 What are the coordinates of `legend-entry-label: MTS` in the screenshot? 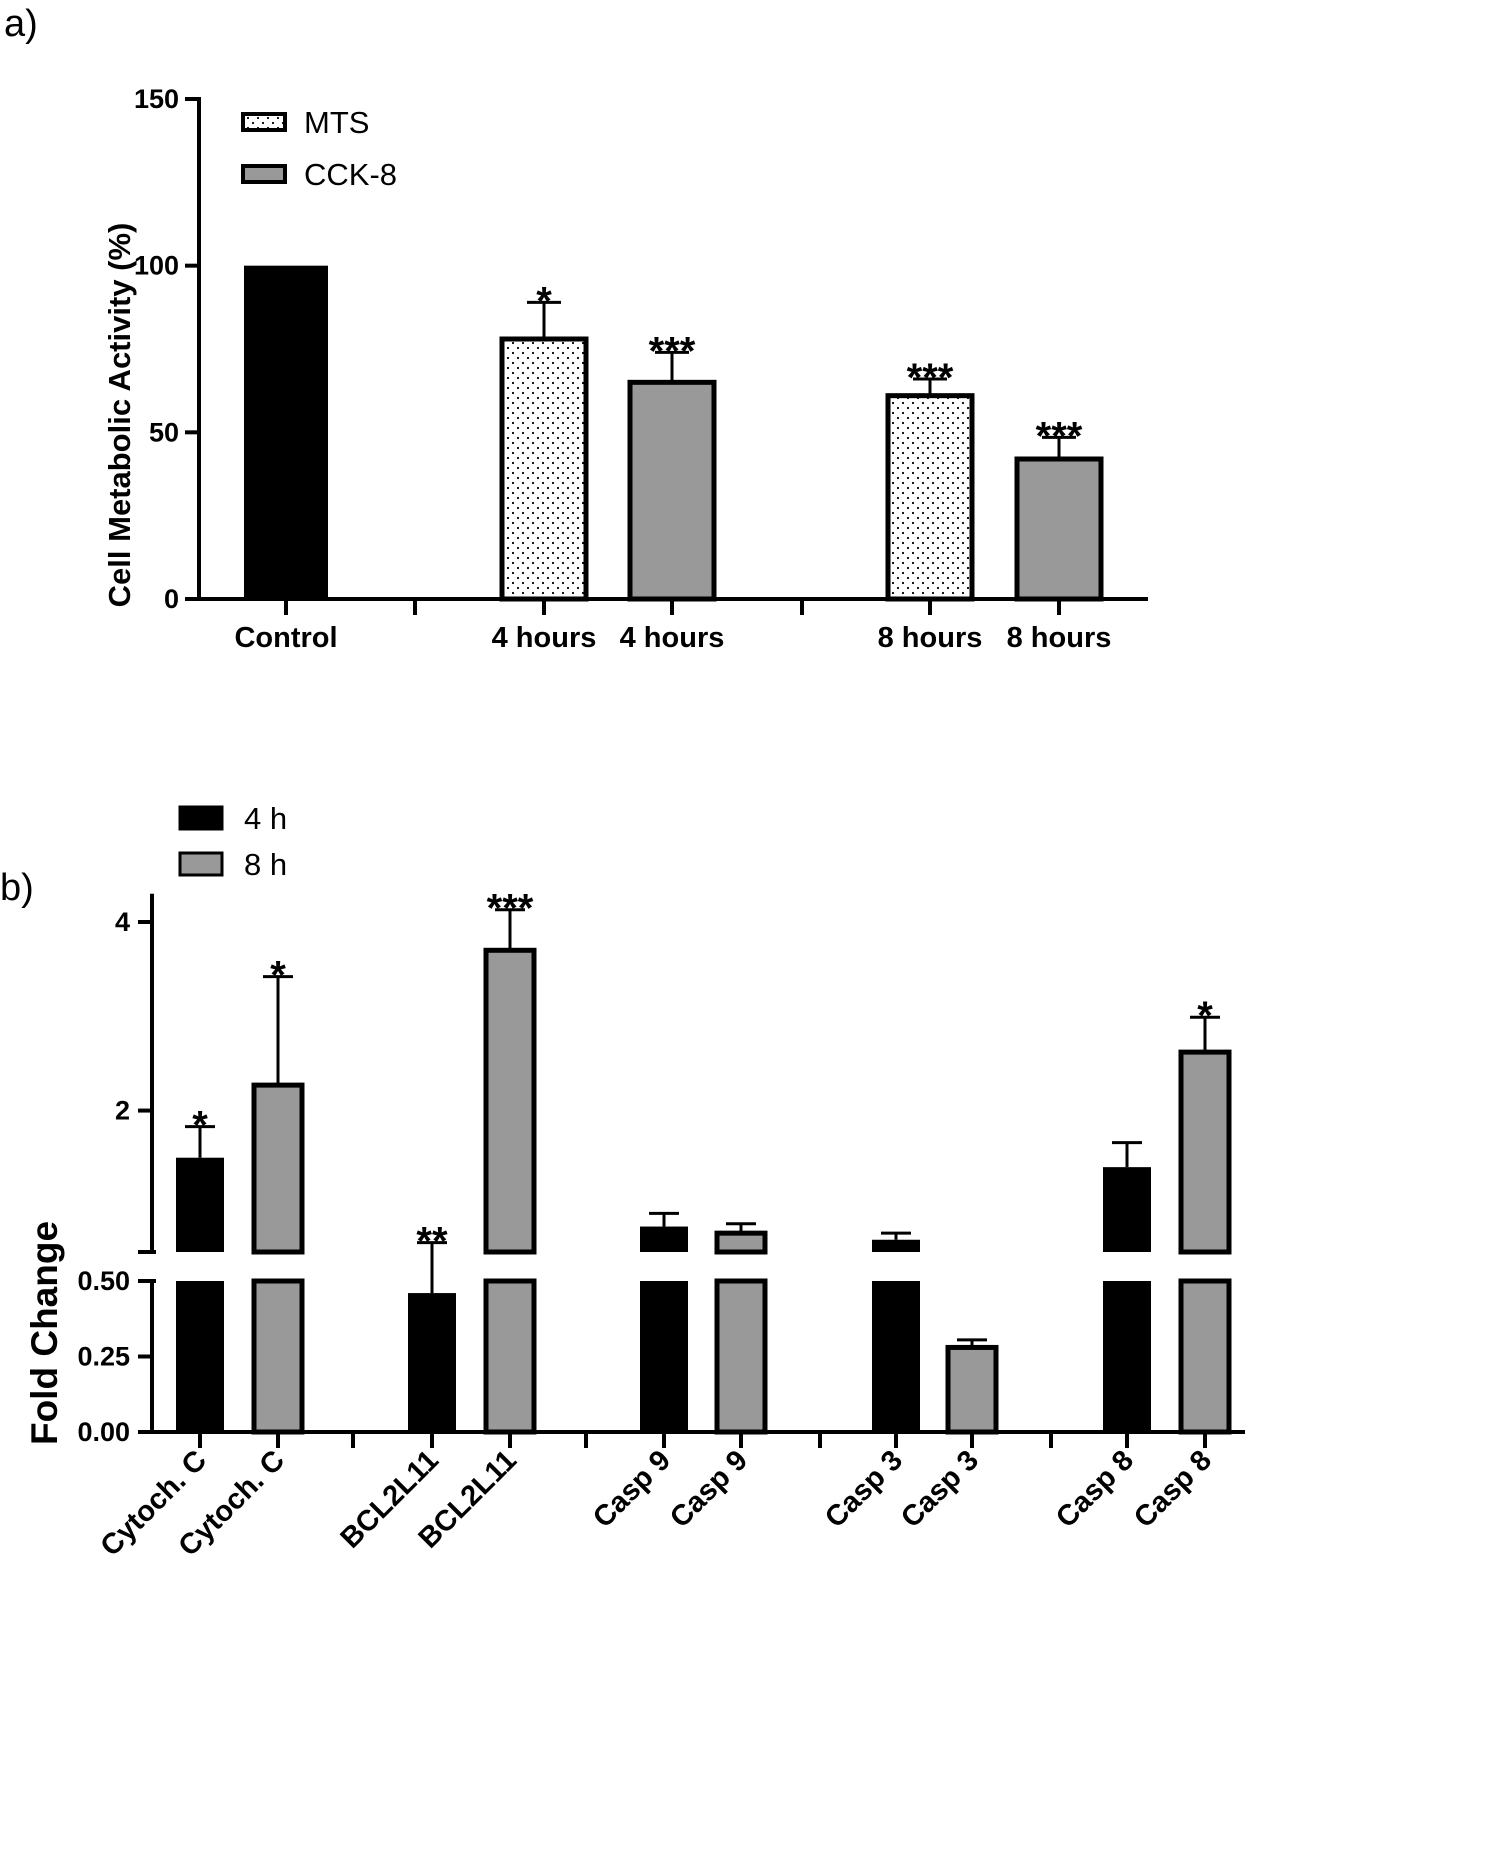 It's located at (336, 122).